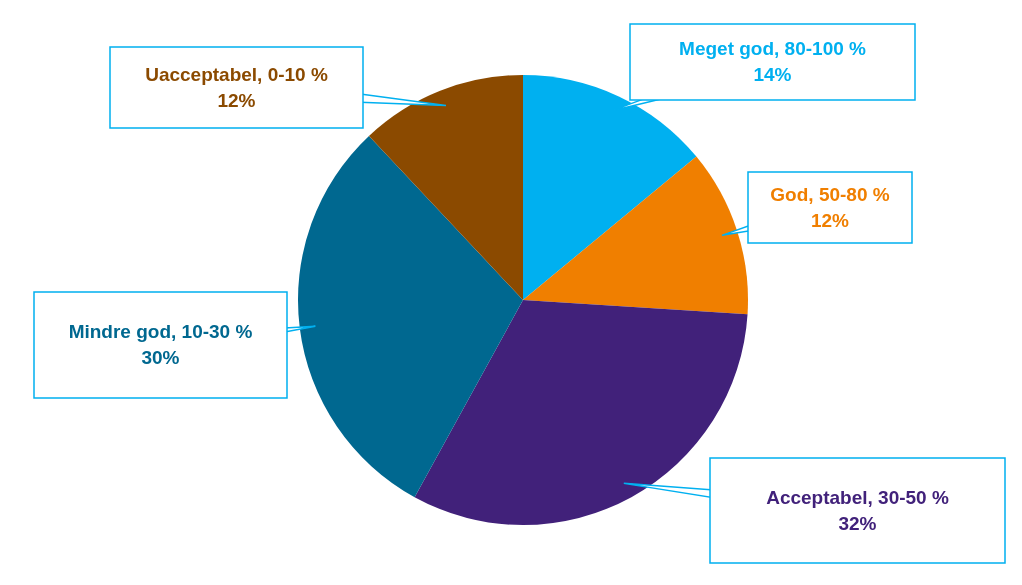  I want to click on slice-label: Acceptabel, 30-50 %, so click(857, 497).